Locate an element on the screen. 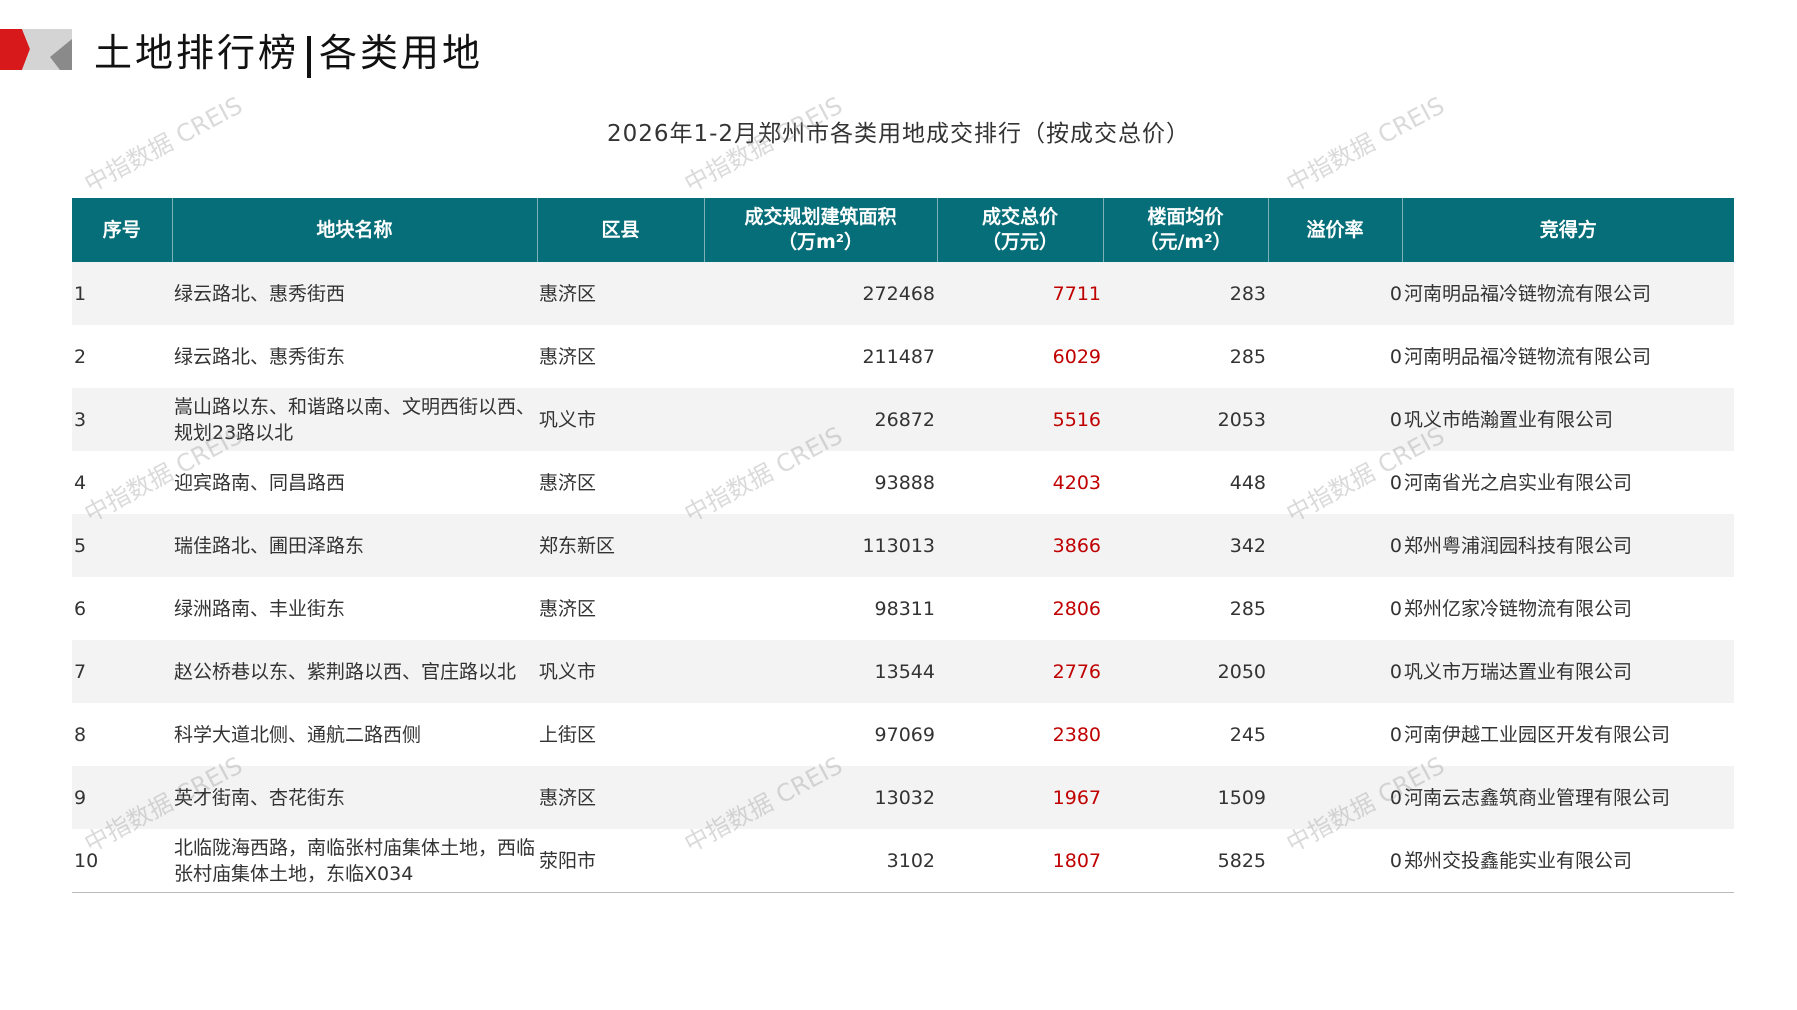 This screenshot has width=1797, height=1010. cell-floor-area: 97069 is located at coordinates (904, 734).